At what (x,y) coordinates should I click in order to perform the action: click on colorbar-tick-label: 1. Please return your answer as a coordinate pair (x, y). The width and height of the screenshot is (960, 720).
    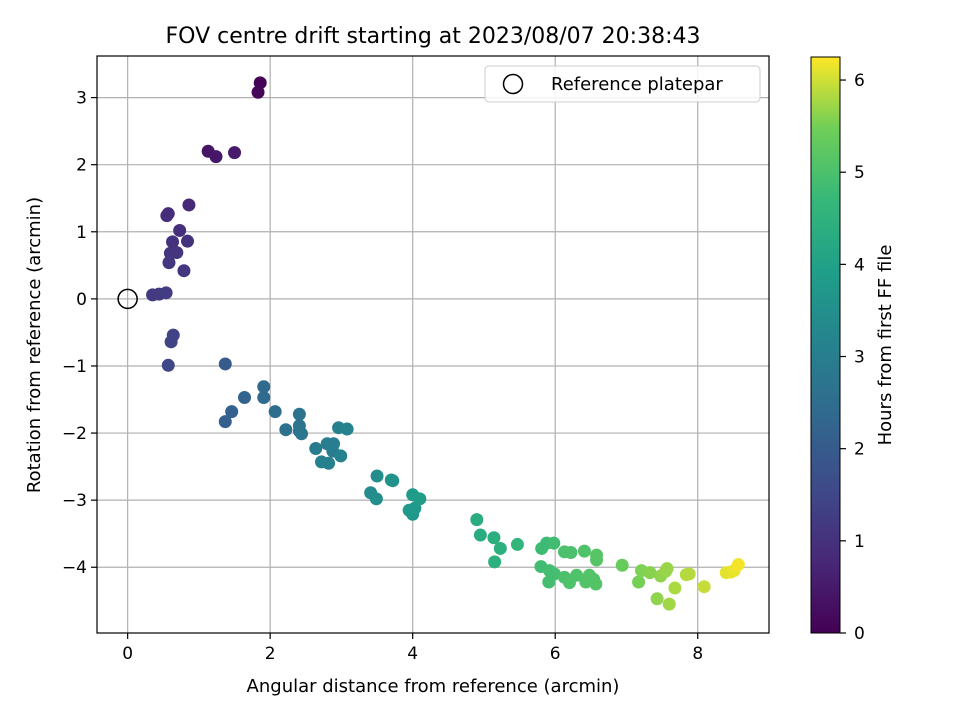
    Looking at the image, I should click on (859, 542).